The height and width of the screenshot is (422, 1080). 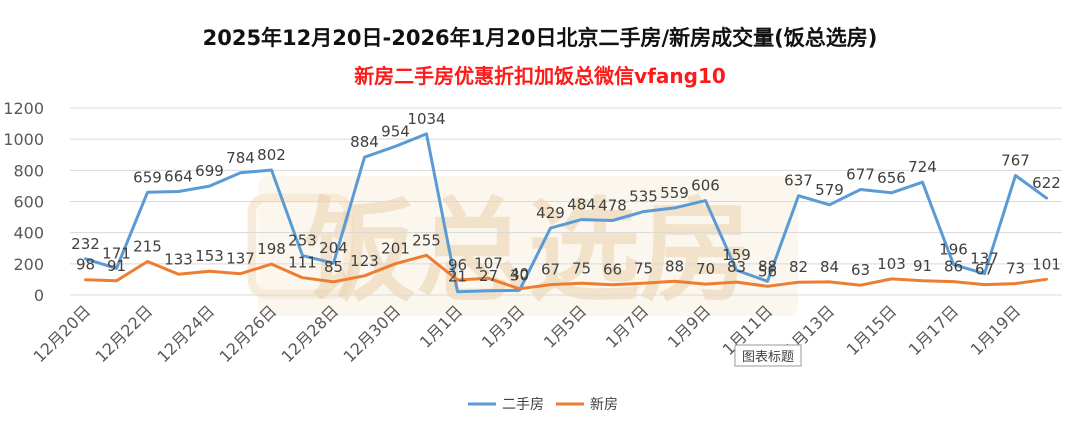 I want to click on data-label-newhouse: 201, so click(x=395, y=249).